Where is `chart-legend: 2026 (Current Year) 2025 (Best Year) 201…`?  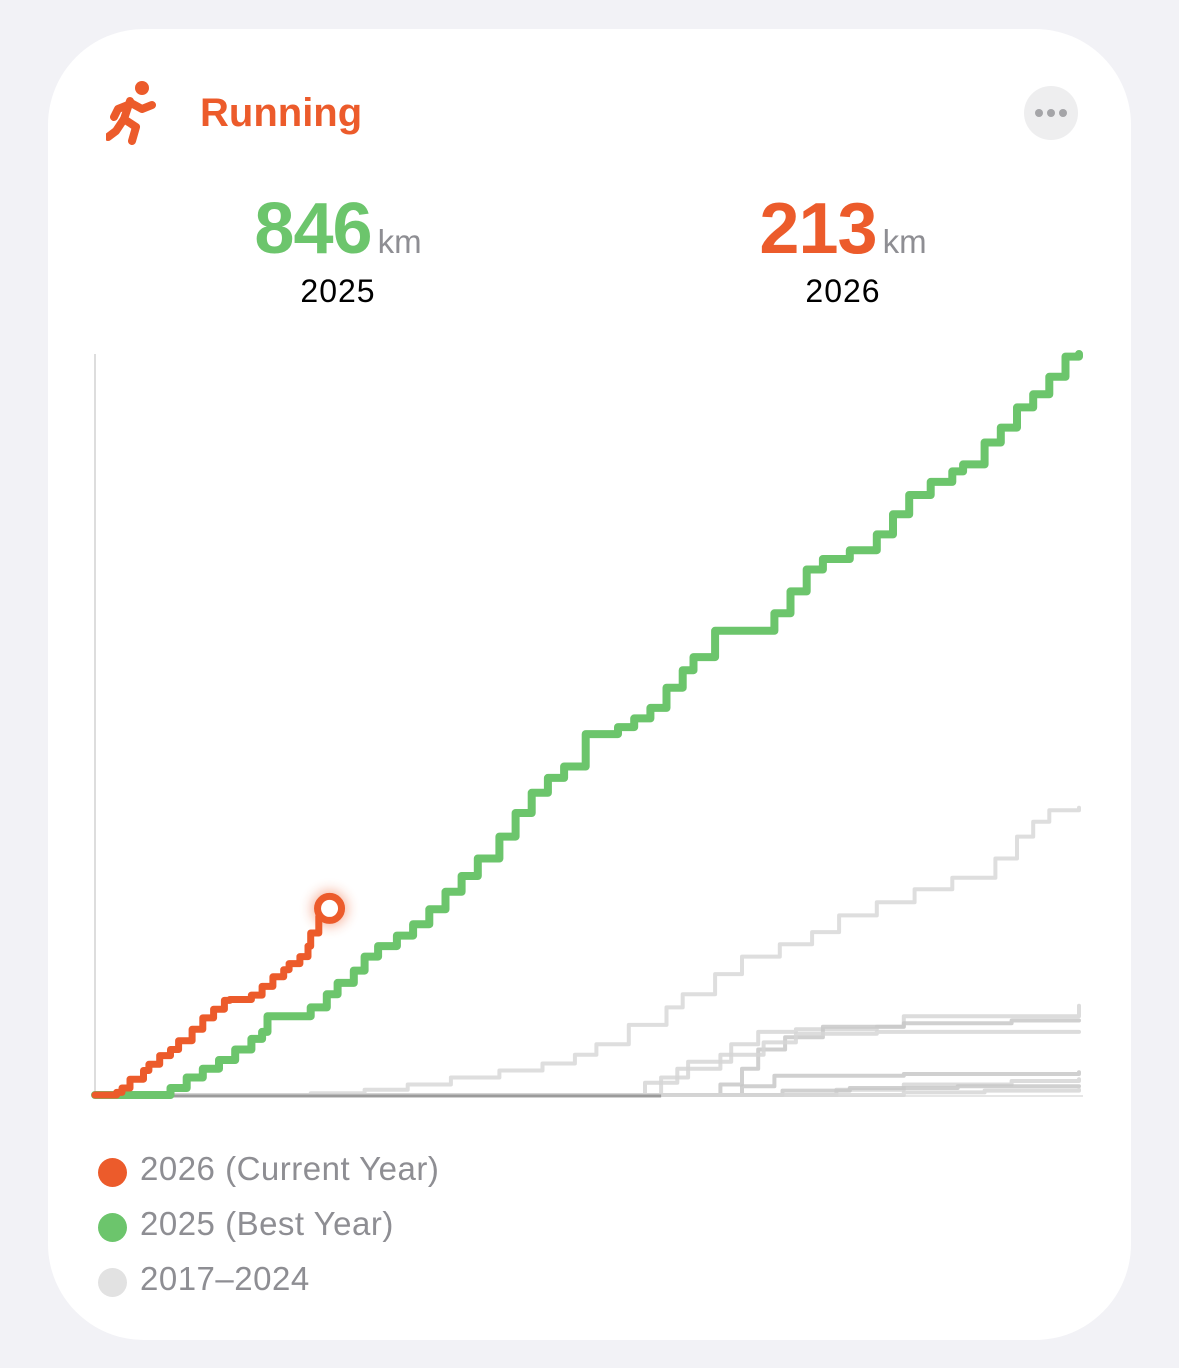 chart-legend: 2026 (Current Year) 2025 (Best Year) 201… is located at coordinates (268, 1223).